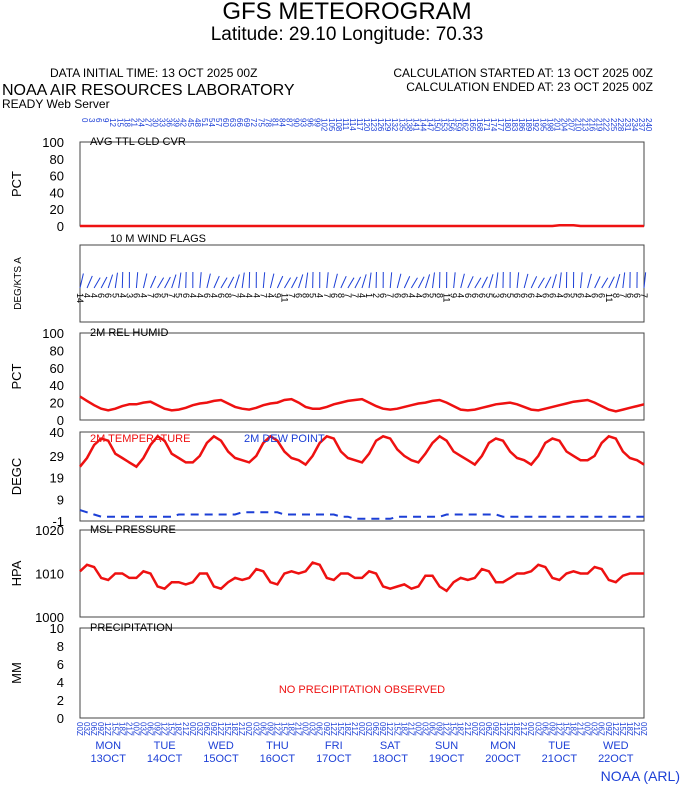 The height and width of the screenshot is (788, 694). I want to click on top-axis-hour-label: 96, so click(310, 122).